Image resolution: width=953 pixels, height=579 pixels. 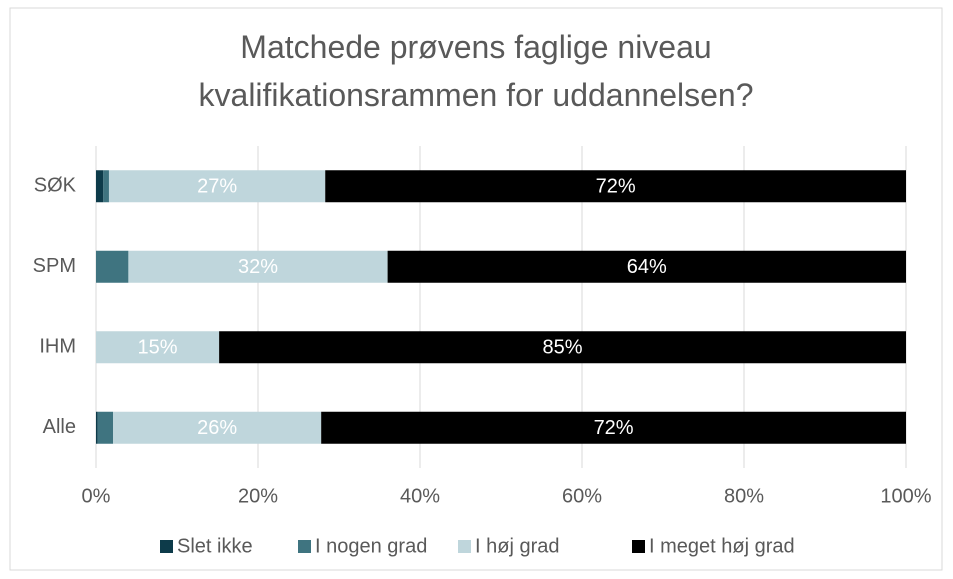 What do you see at coordinates (215, 546) in the screenshot?
I see `legend-label: Slet ikke` at bounding box center [215, 546].